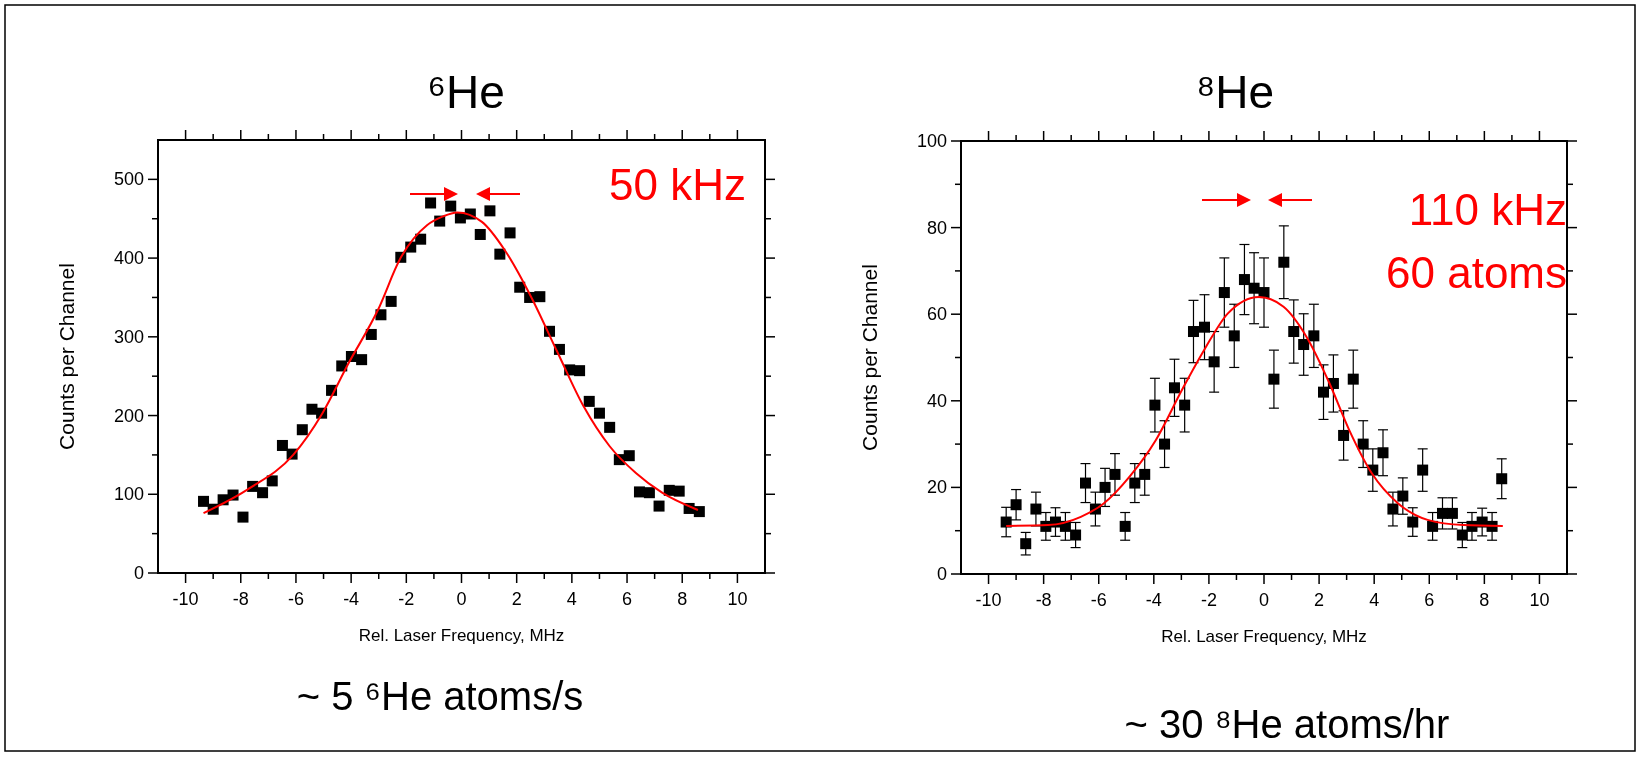 This screenshot has height=763, width=1641. I want to click on annotation: 60 atoms, so click(1476, 272).